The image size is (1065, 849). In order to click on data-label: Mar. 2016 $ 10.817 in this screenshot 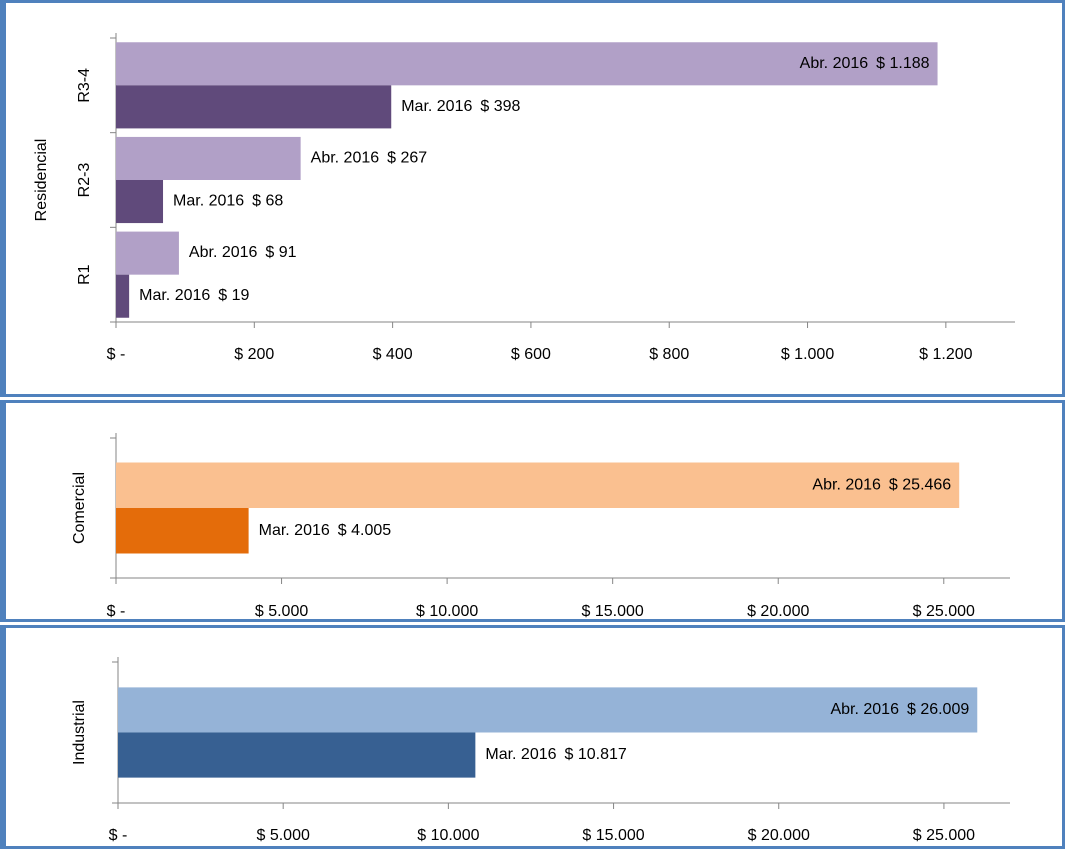, I will do `click(556, 754)`.